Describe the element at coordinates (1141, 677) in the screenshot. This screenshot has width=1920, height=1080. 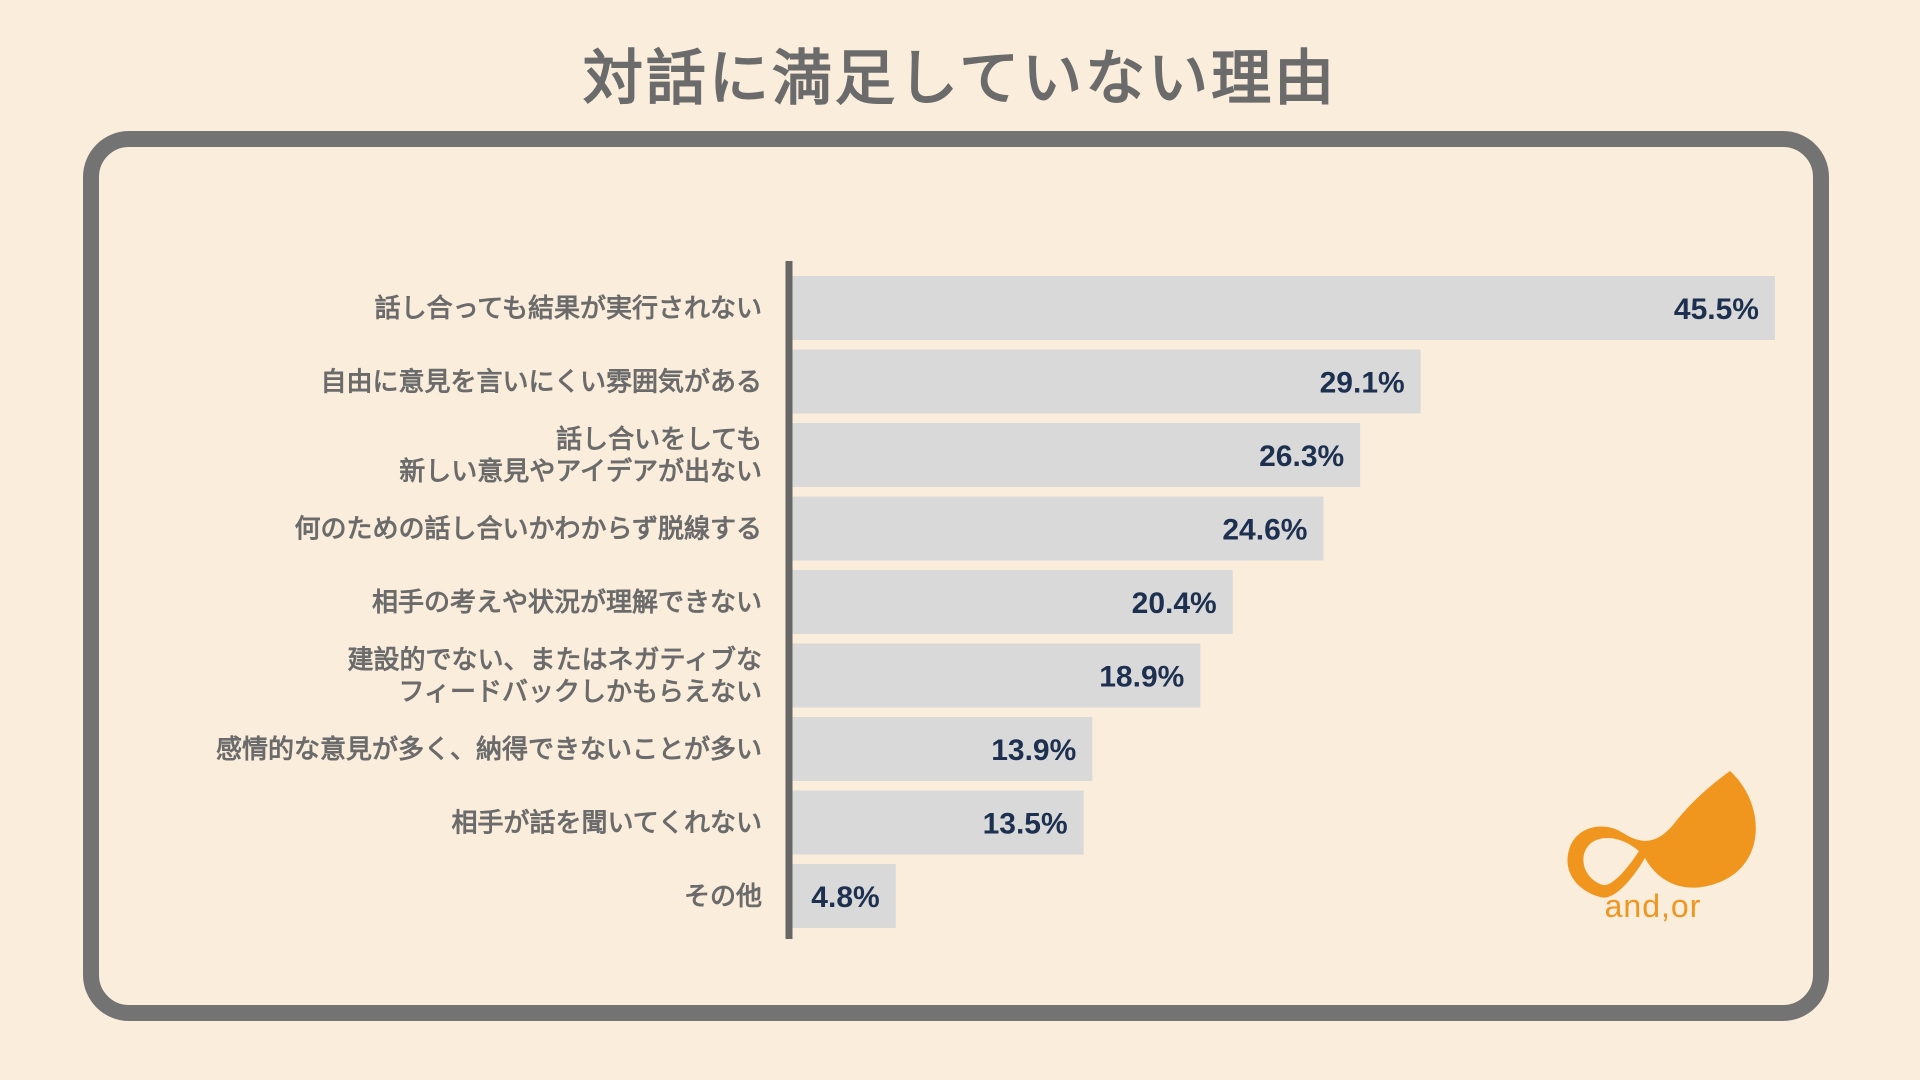
I see `bar-value-label-6: 18.9%` at that location.